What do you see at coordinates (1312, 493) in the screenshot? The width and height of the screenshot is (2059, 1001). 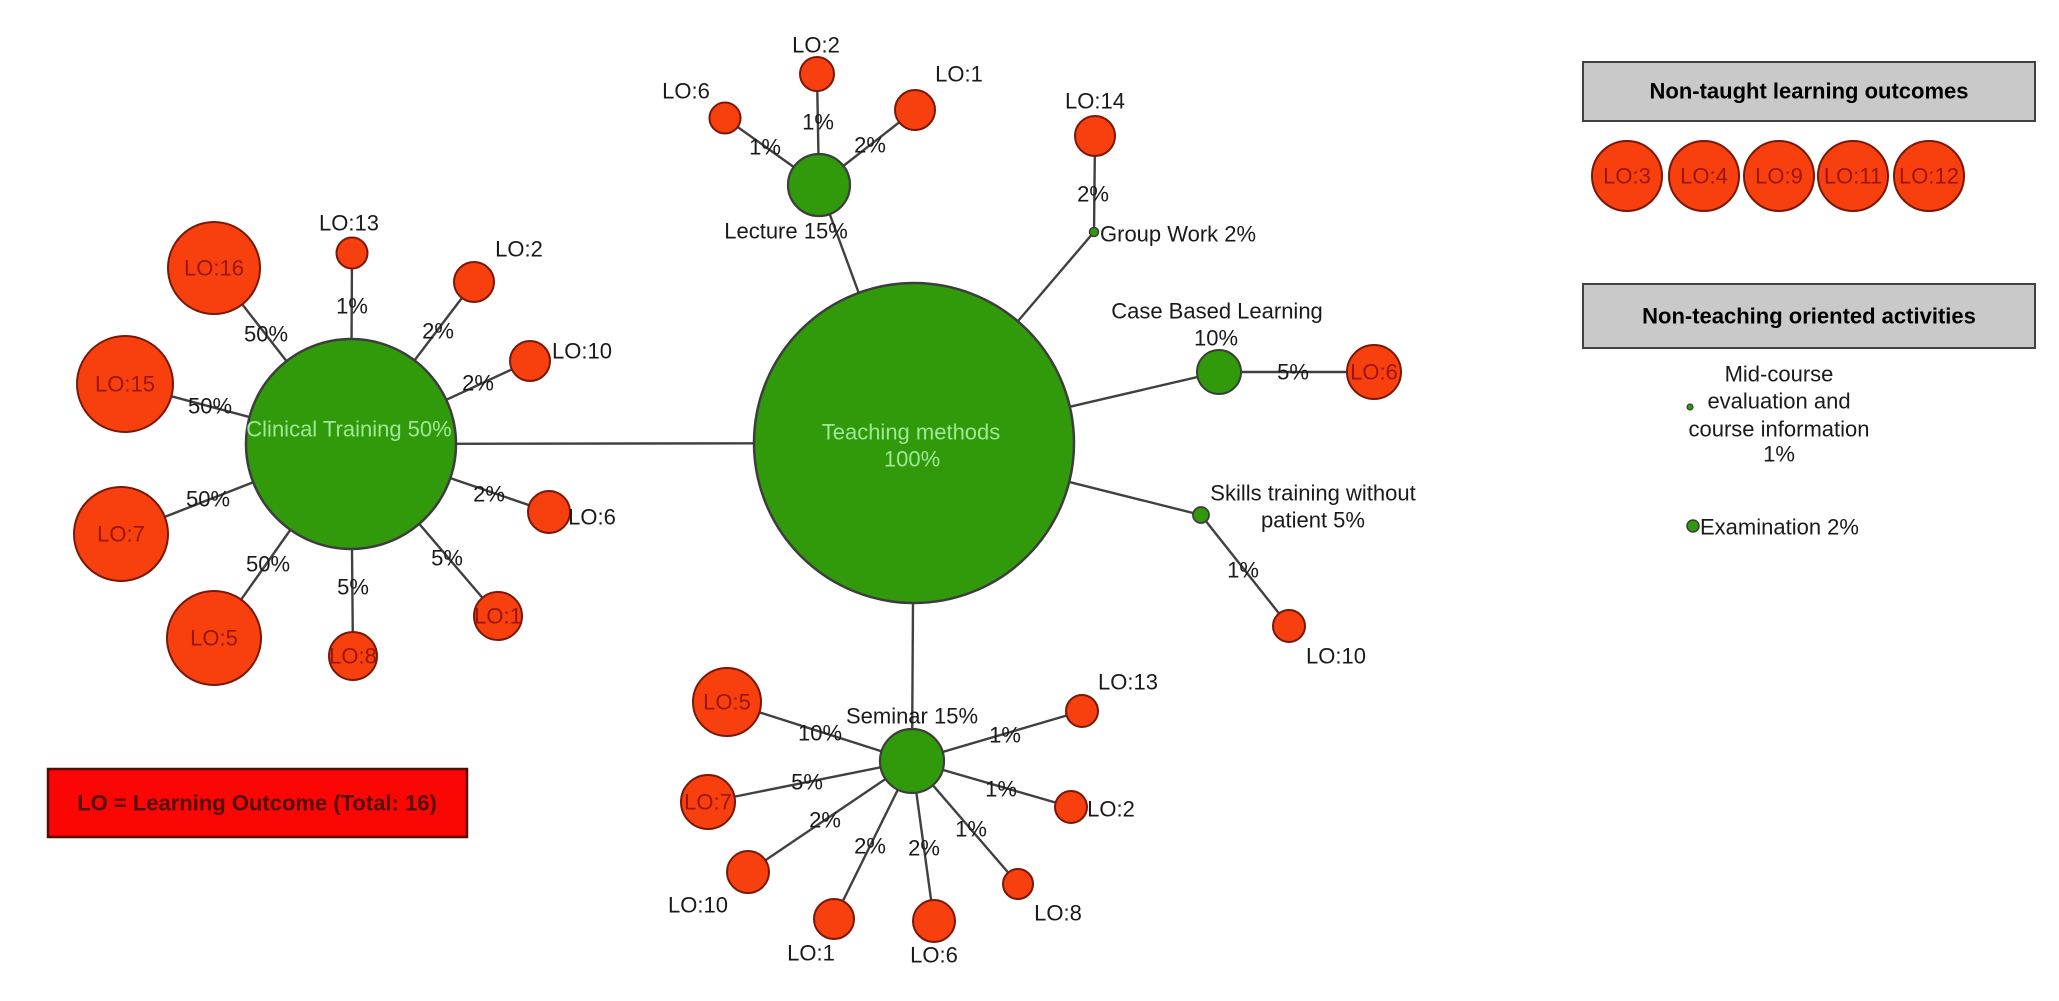 I see `svg-text: Skills training without` at bounding box center [1312, 493].